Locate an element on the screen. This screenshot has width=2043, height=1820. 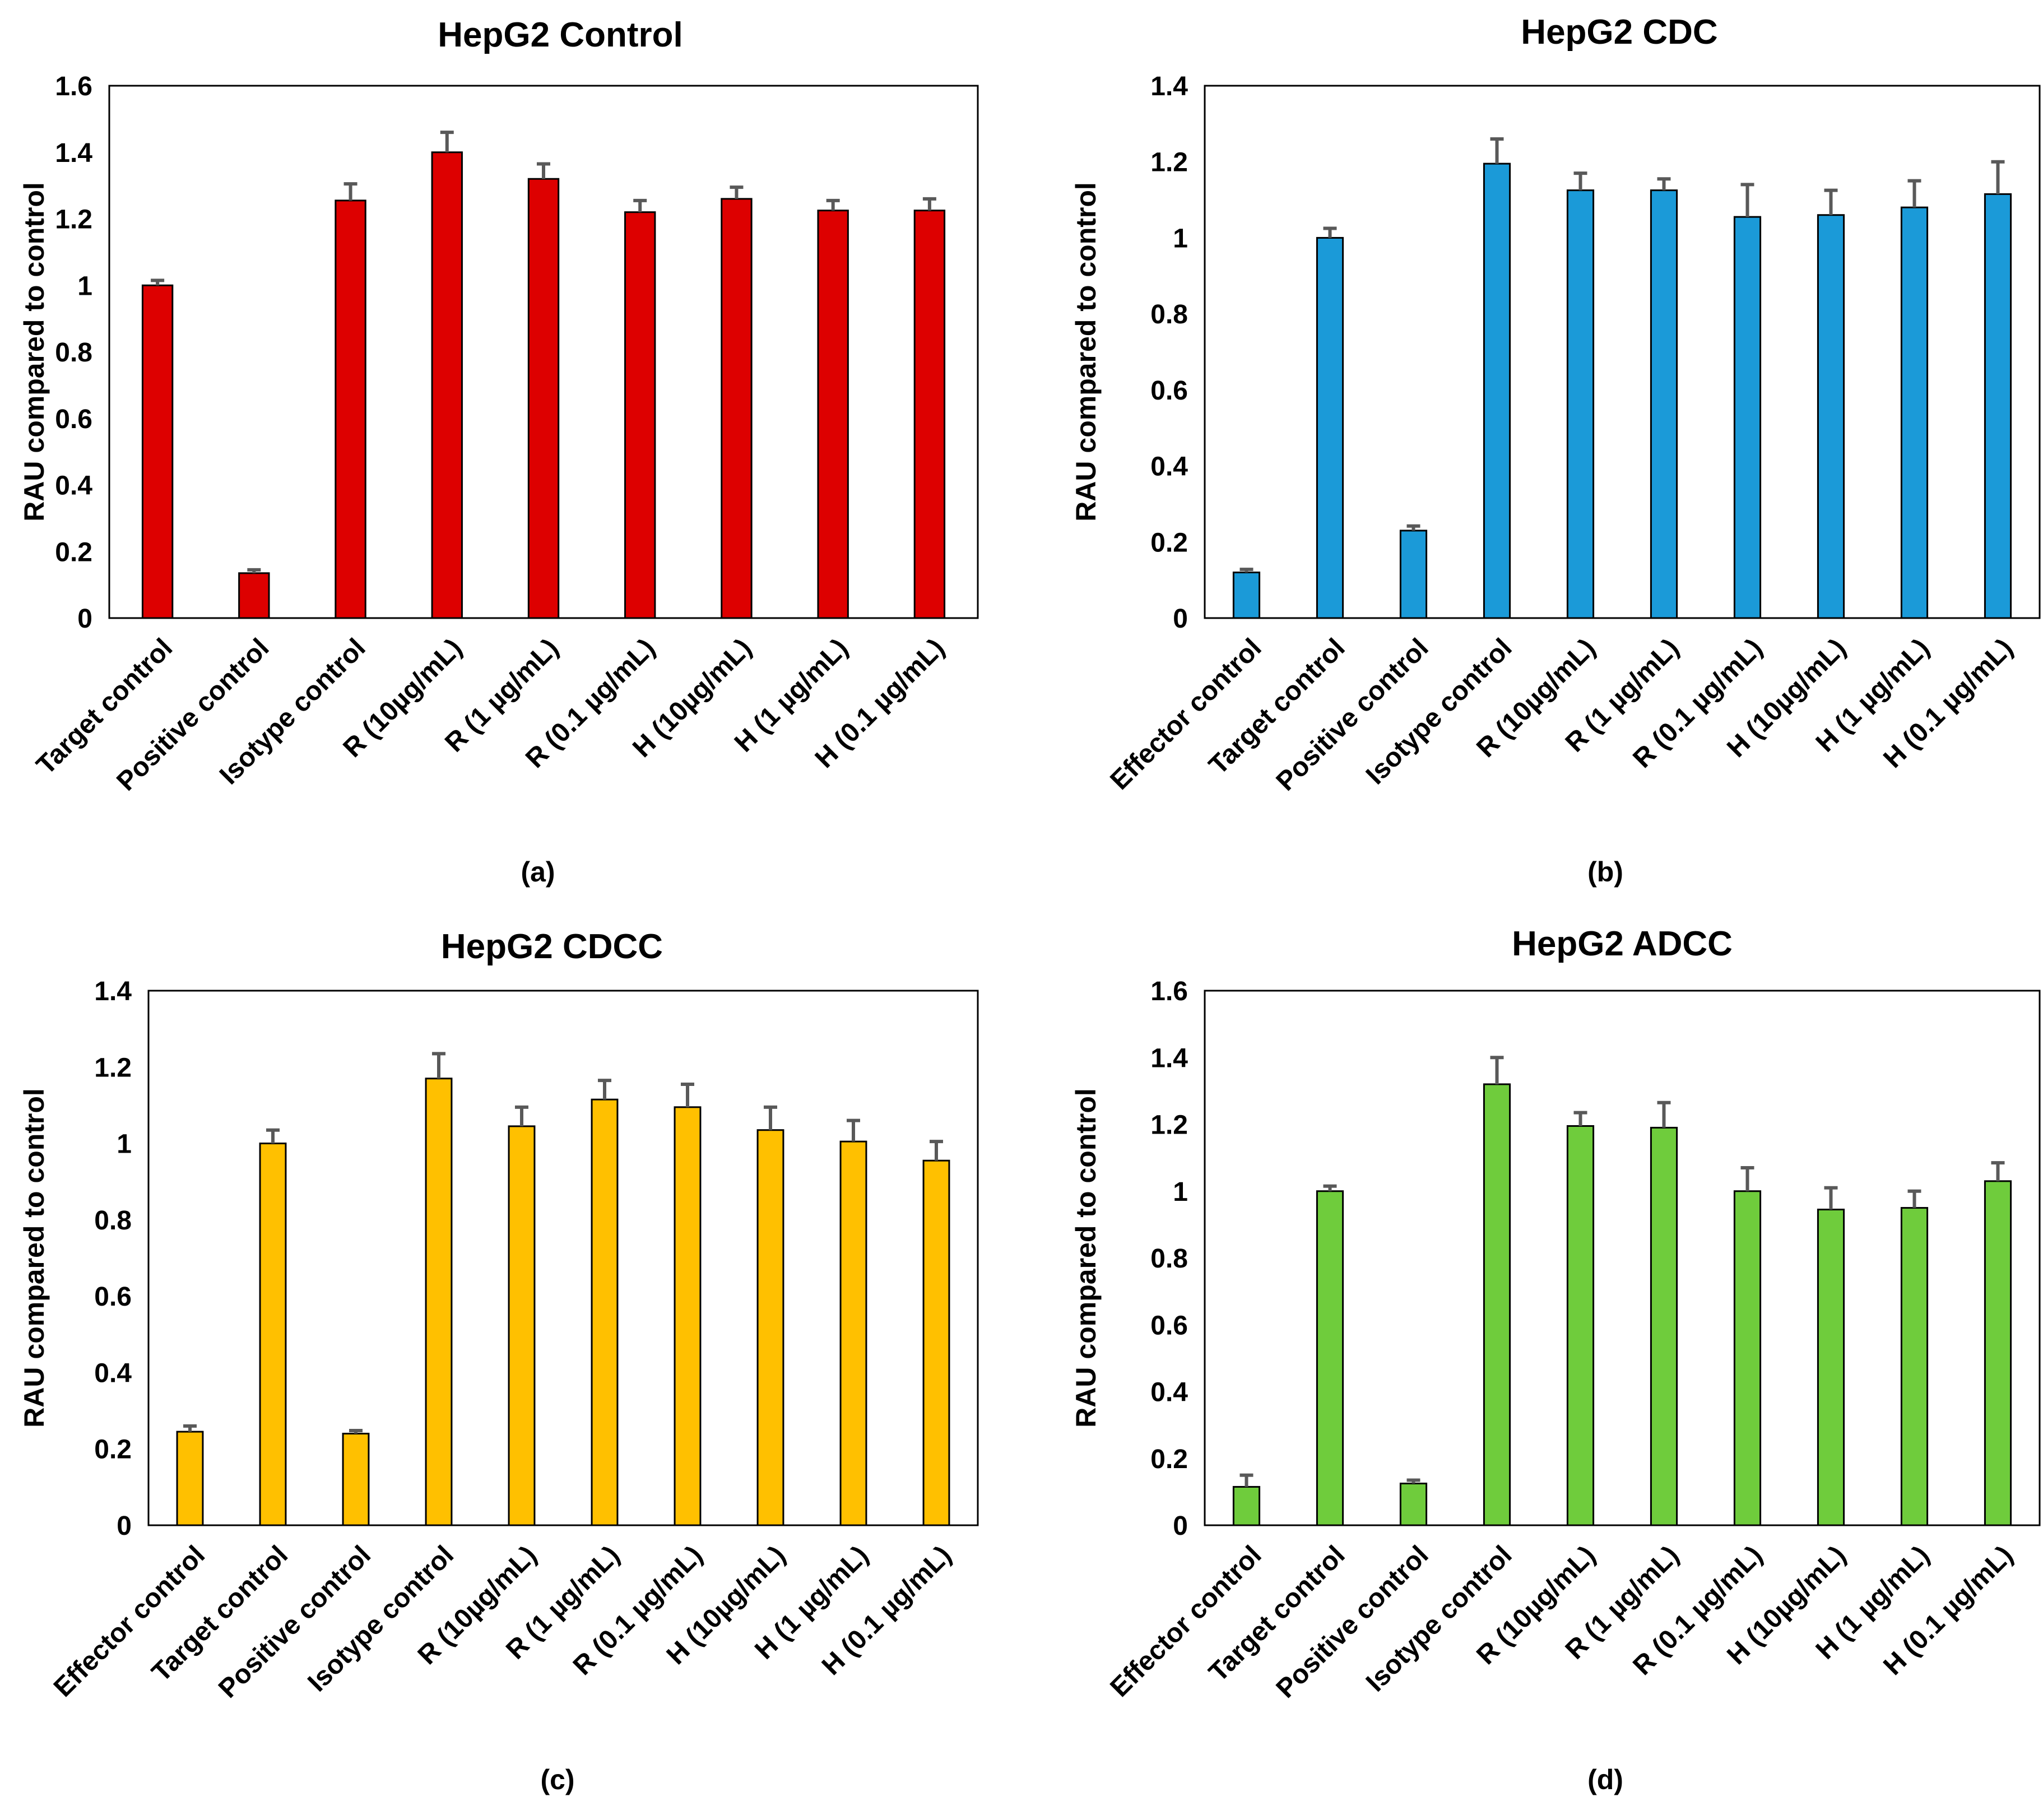
chart-title: HepG2 CDC is located at coordinates (1619, 32).